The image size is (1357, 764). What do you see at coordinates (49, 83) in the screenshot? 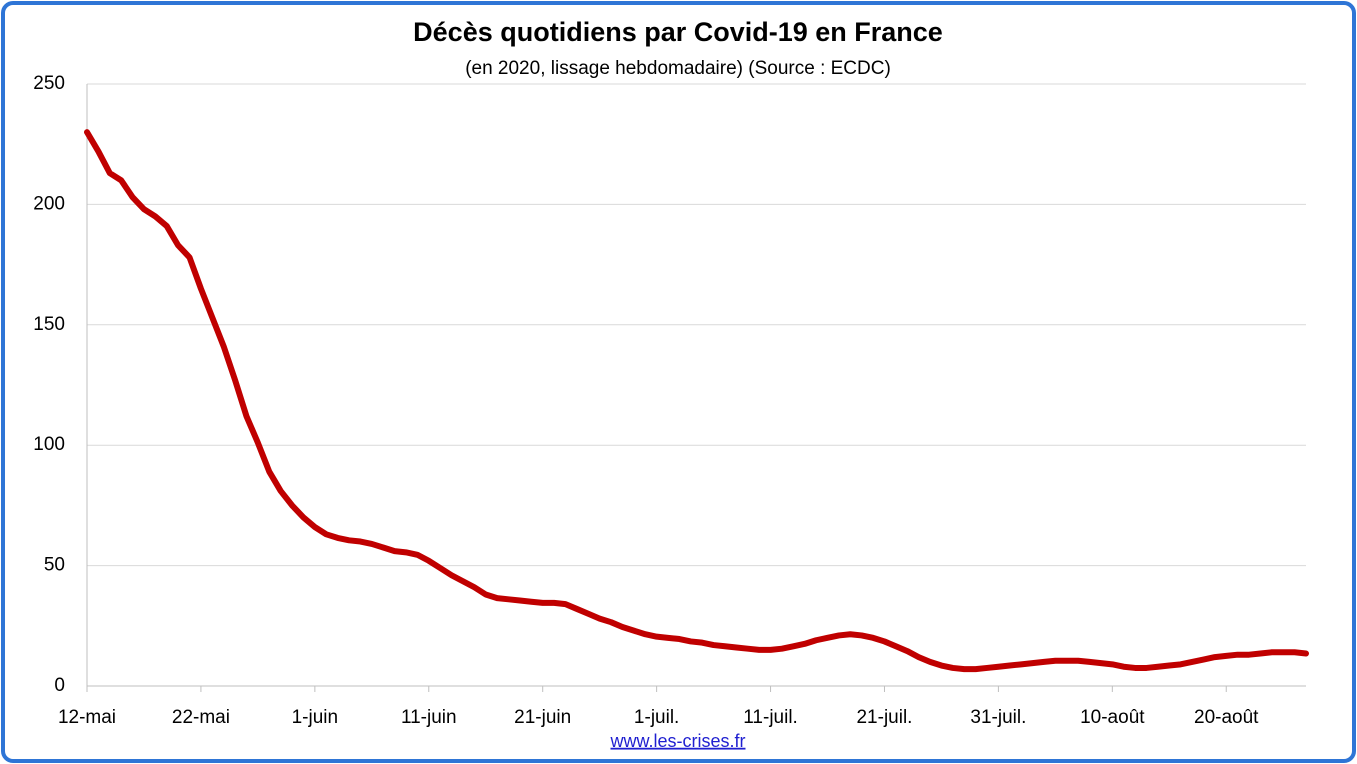
I see `y-tick-label: 250` at bounding box center [49, 83].